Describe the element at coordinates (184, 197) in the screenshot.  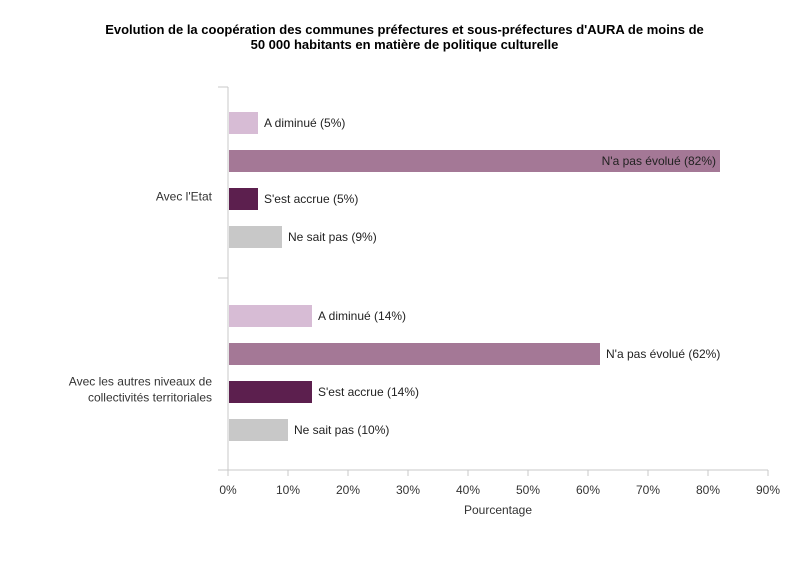
I see `category-label-0-0: Avec l'Etat` at that location.